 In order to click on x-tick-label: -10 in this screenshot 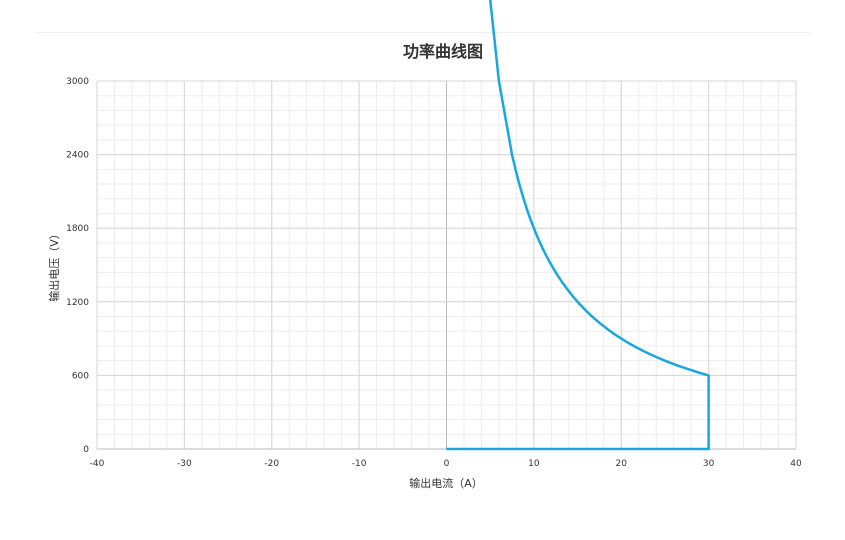, I will do `click(359, 464)`.